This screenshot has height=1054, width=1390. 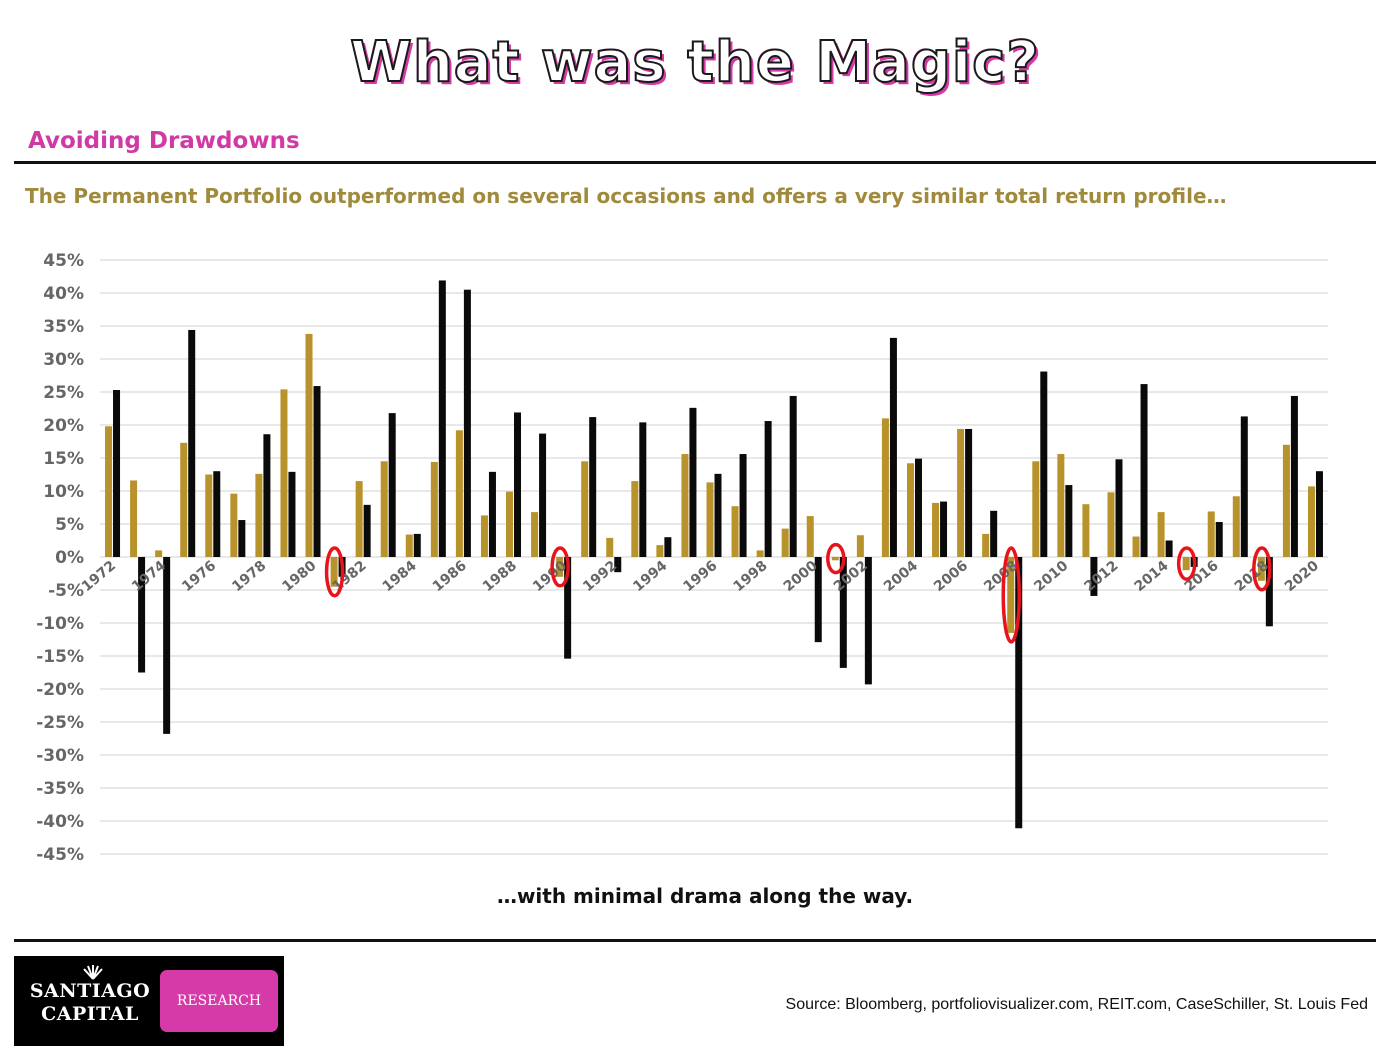 I want to click on bar-series-2-1986, so click(x=467, y=423).